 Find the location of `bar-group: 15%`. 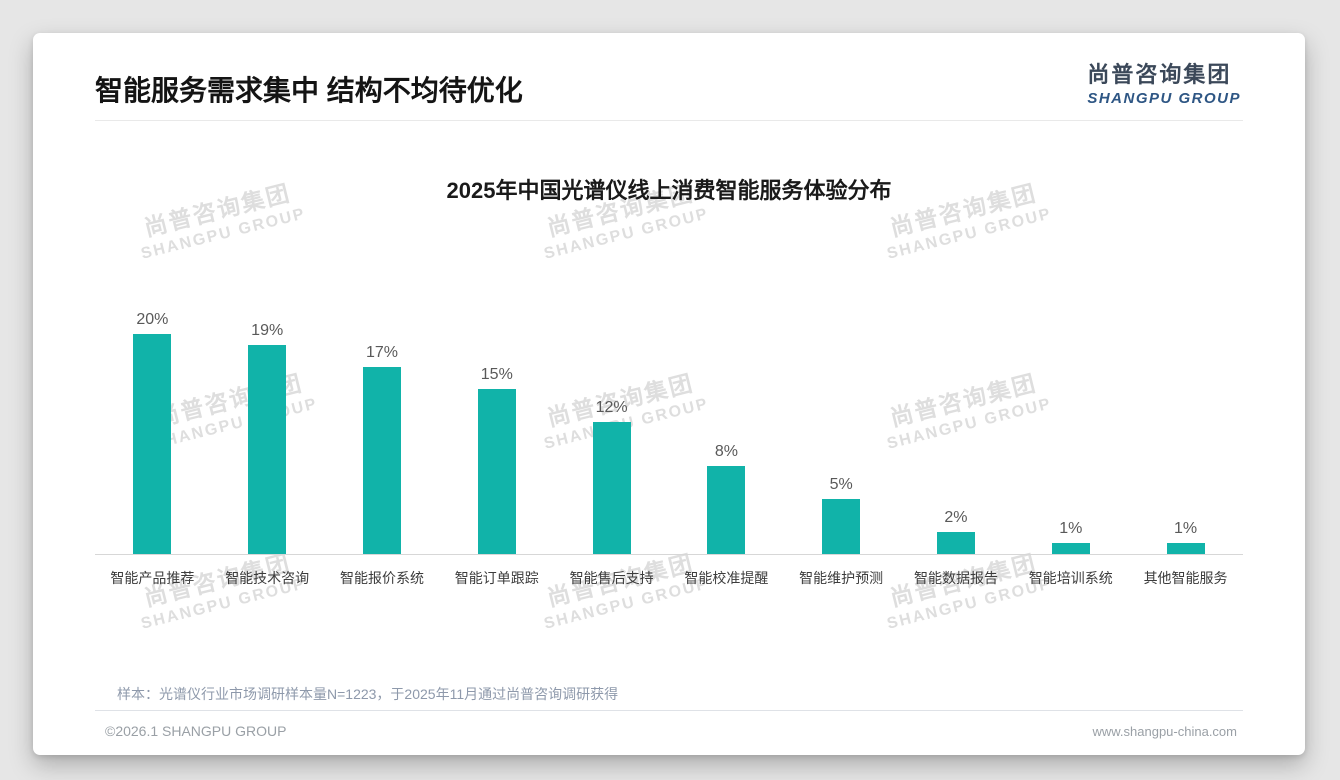

bar-group: 15% is located at coordinates (496, 429).